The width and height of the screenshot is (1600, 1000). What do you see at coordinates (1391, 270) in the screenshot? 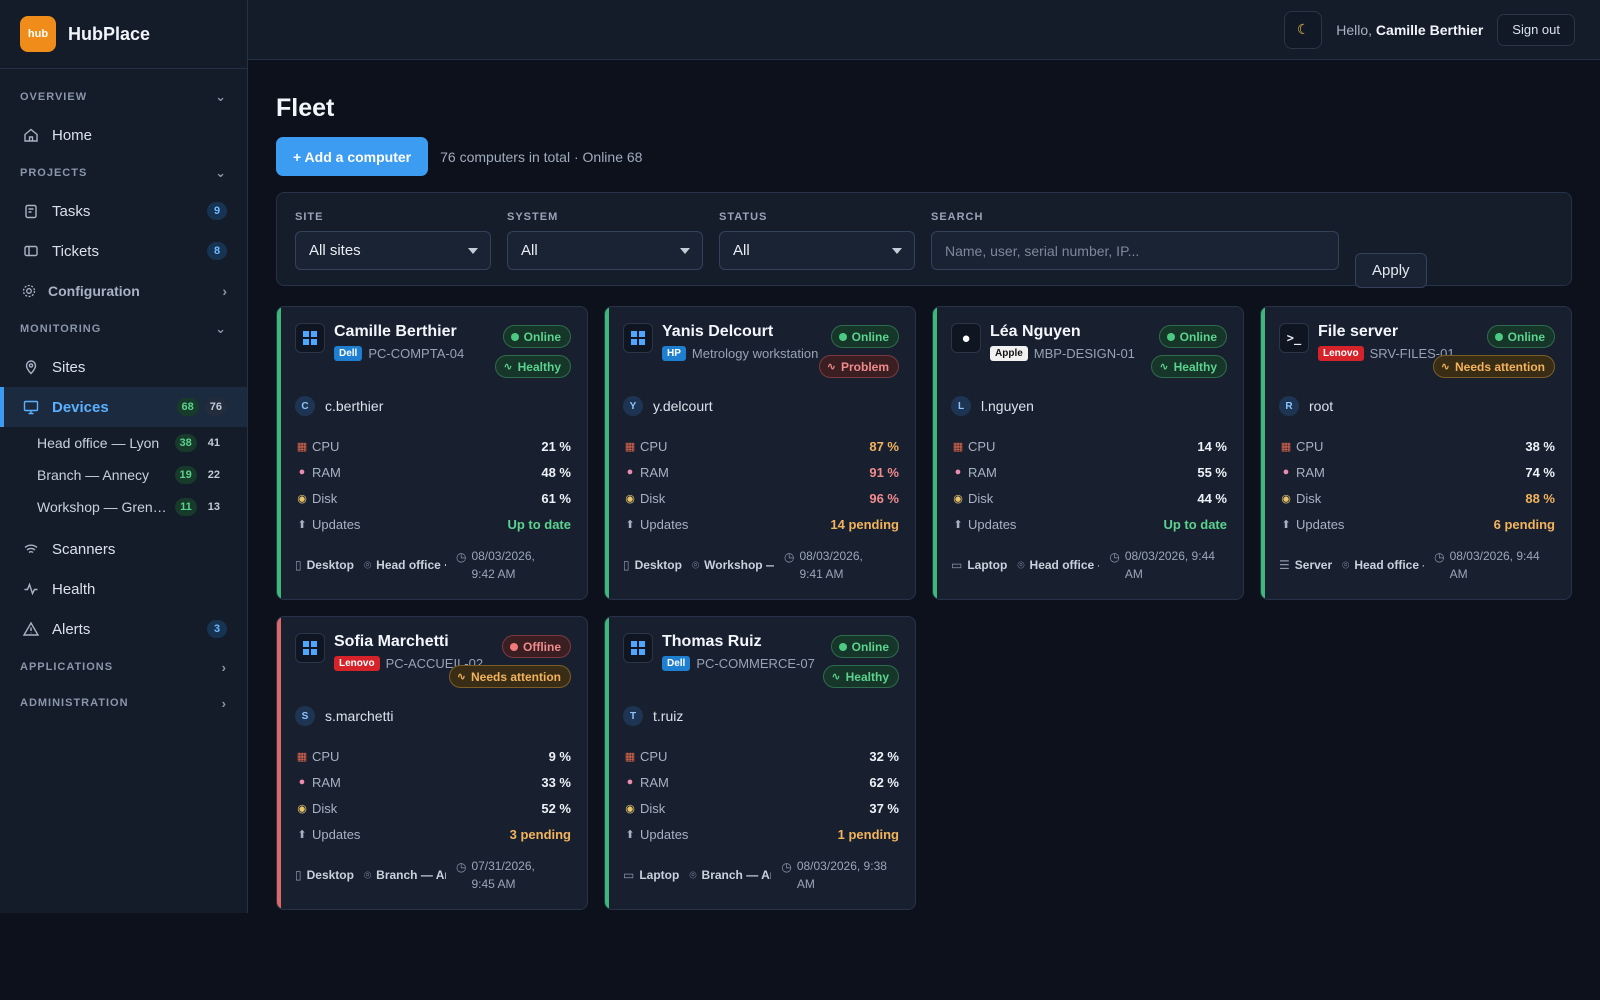
I see `apply-button: Apply` at bounding box center [1391, 270].